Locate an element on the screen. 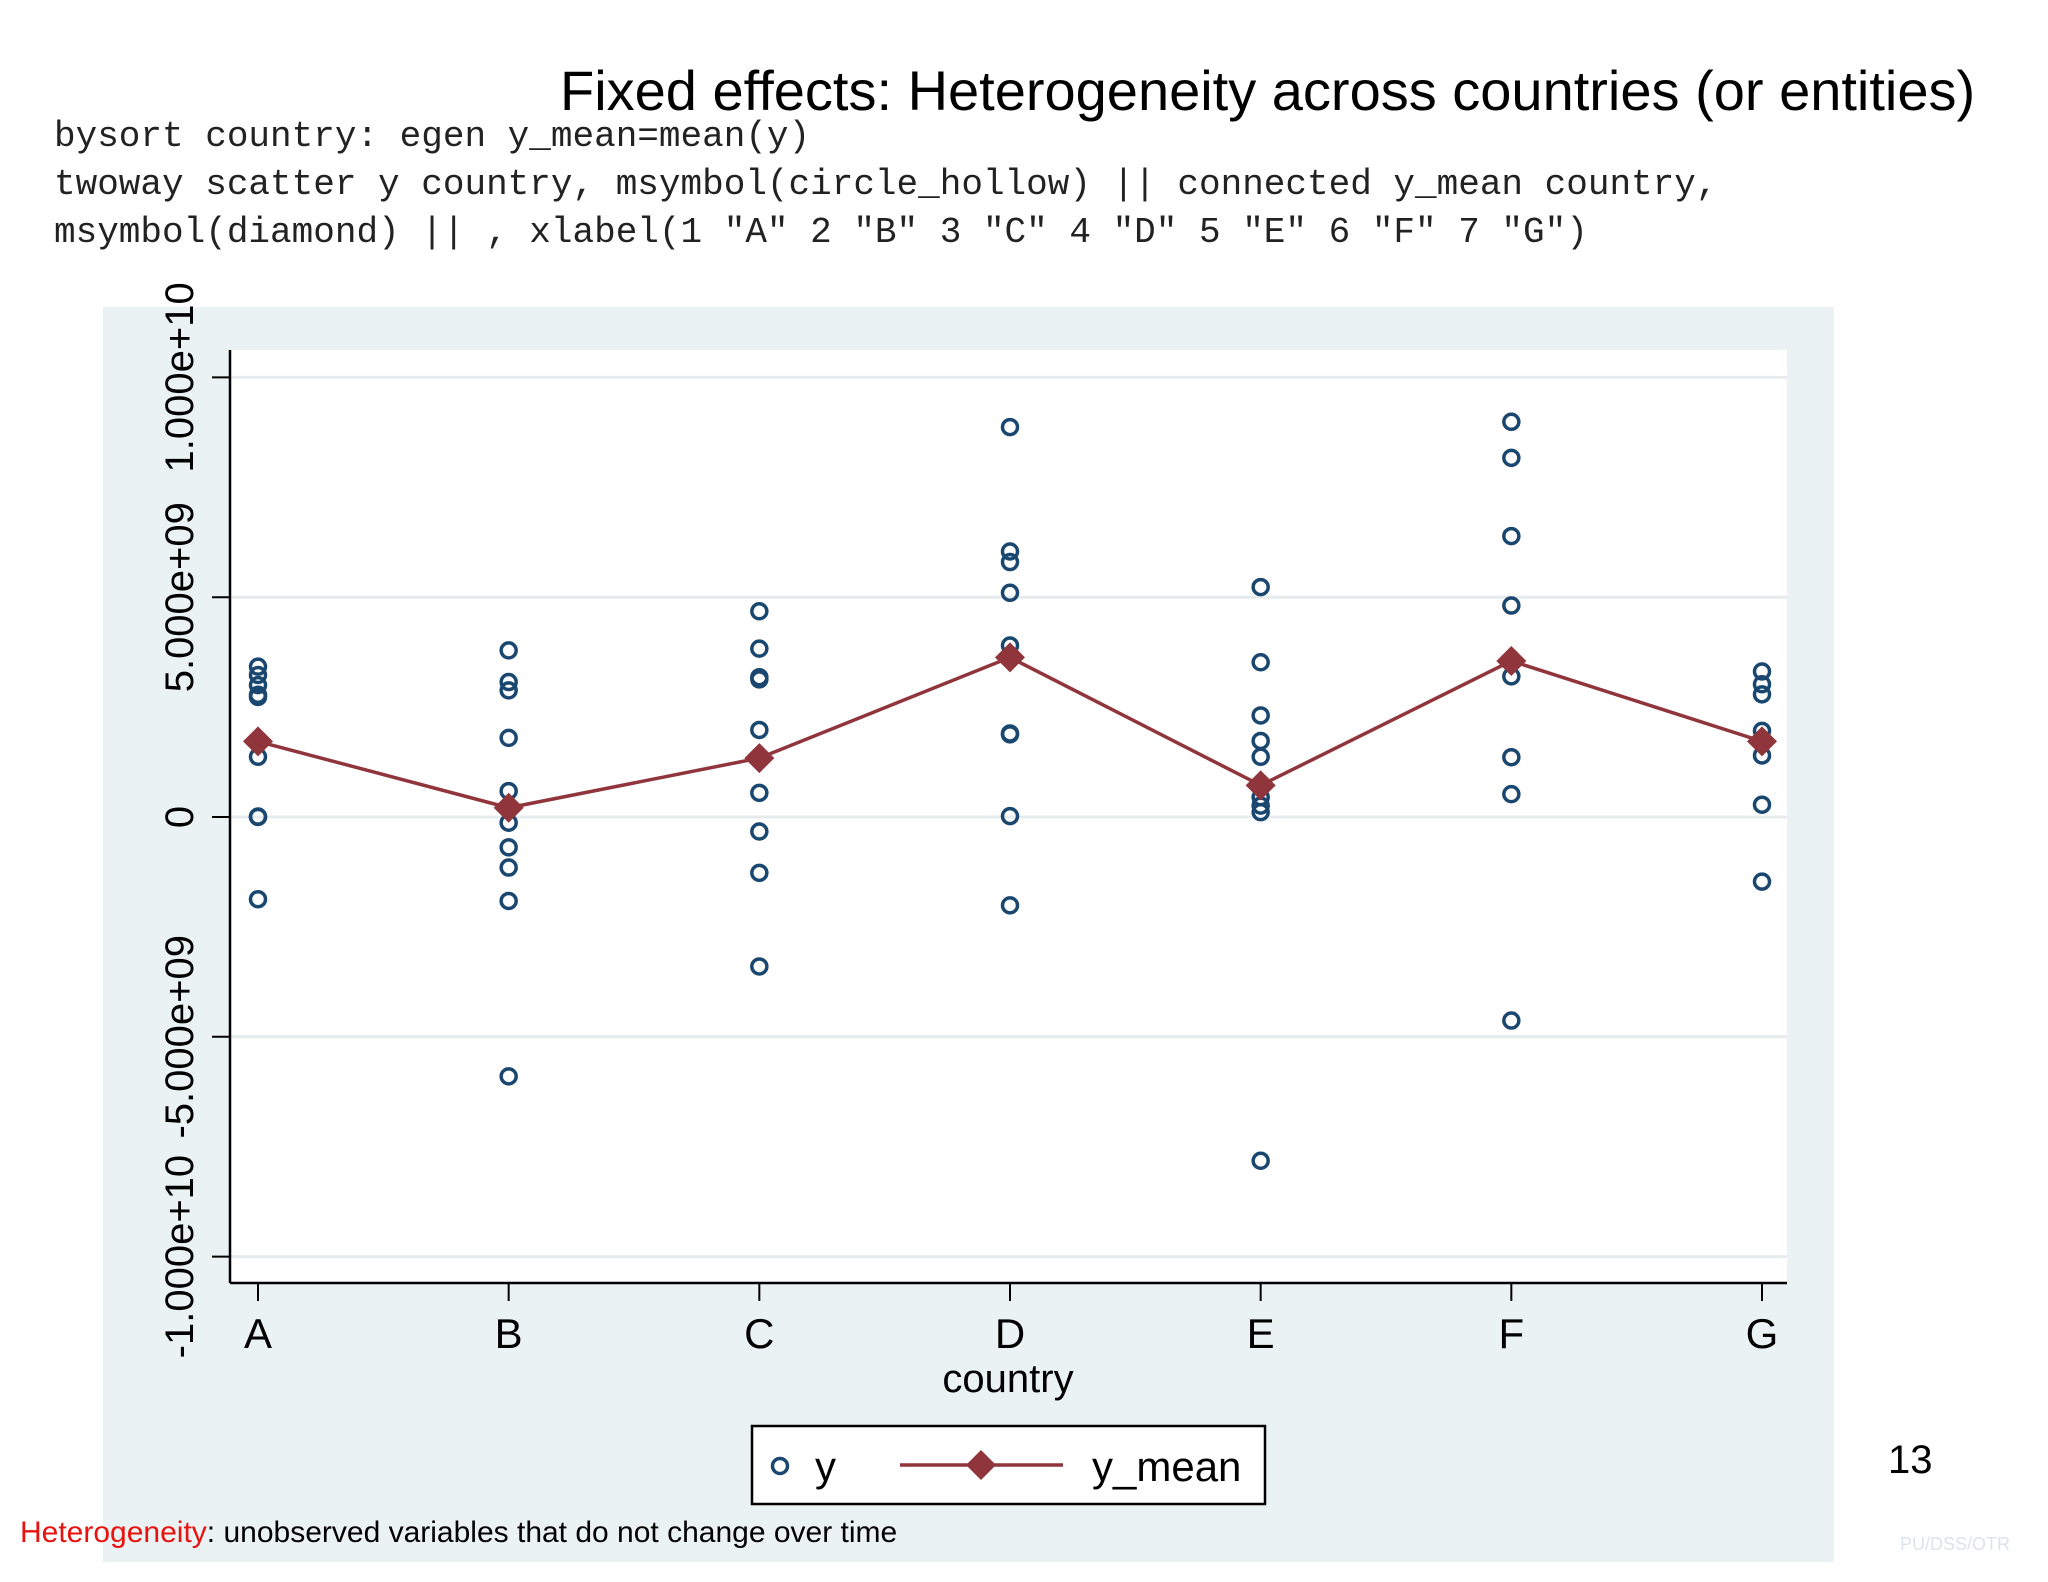  legend-y-mean-marker is located at coordinates (981, 1465).